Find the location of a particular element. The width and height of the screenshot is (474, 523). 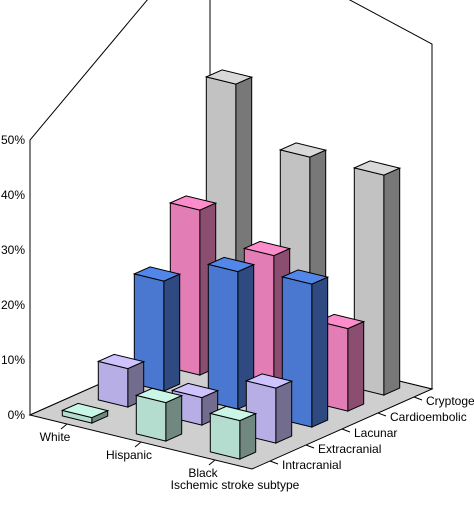

y-tick-label: 20% is located at coordinates (13, 305).